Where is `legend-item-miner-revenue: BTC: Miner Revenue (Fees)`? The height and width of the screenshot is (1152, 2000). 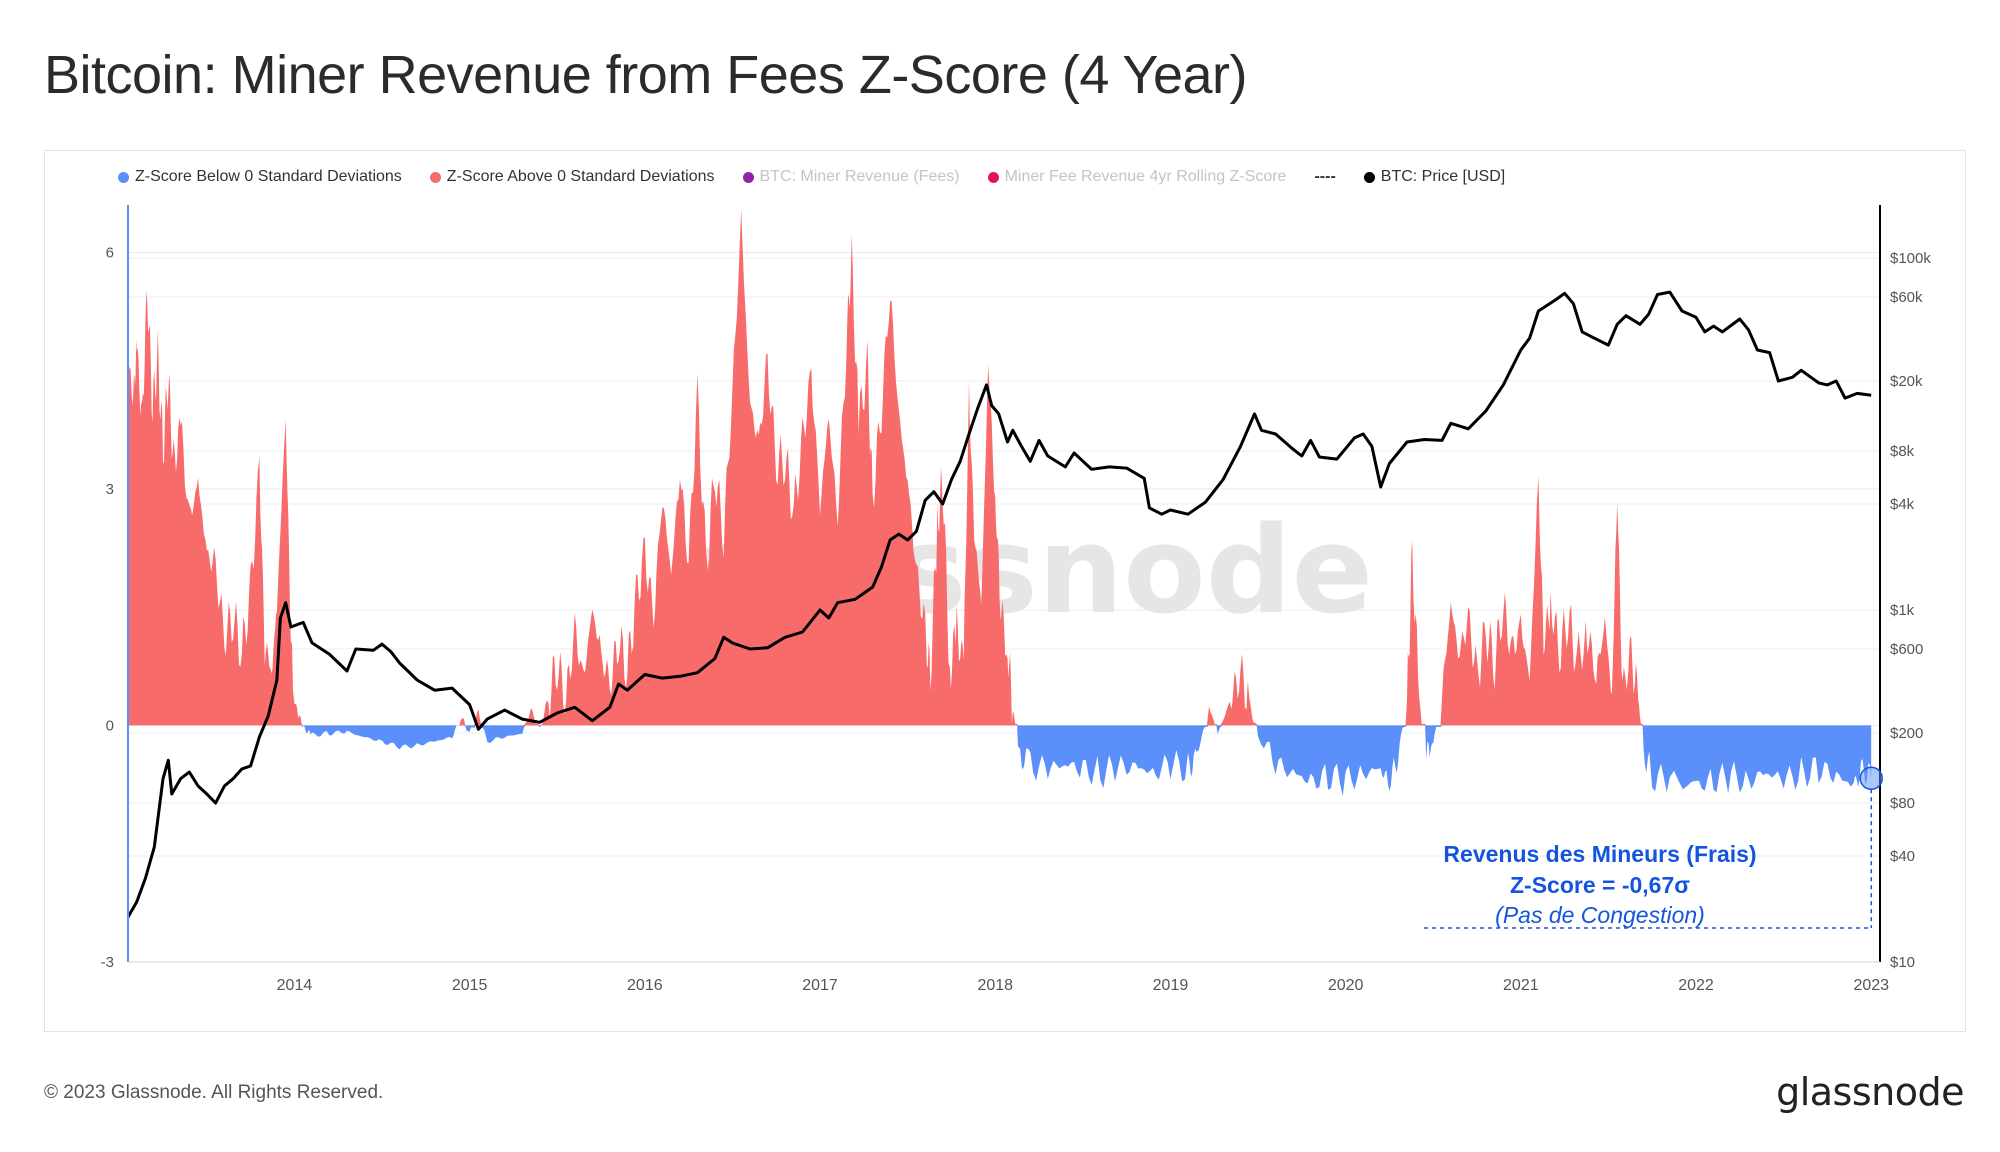 legend-item-miner-revenue: BTC: Miner Revenue (Fees) is located at coordinates (851, 177).